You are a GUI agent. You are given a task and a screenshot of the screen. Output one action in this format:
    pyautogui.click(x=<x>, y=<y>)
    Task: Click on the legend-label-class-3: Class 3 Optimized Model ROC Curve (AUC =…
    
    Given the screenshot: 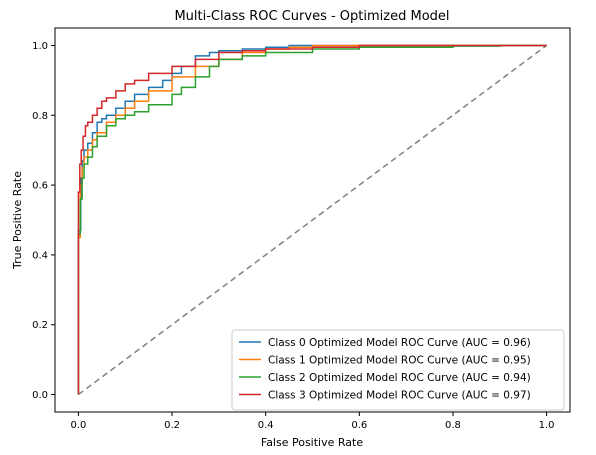 What is the action you would take?
    pyautogui.click(x=399, y=396)
    